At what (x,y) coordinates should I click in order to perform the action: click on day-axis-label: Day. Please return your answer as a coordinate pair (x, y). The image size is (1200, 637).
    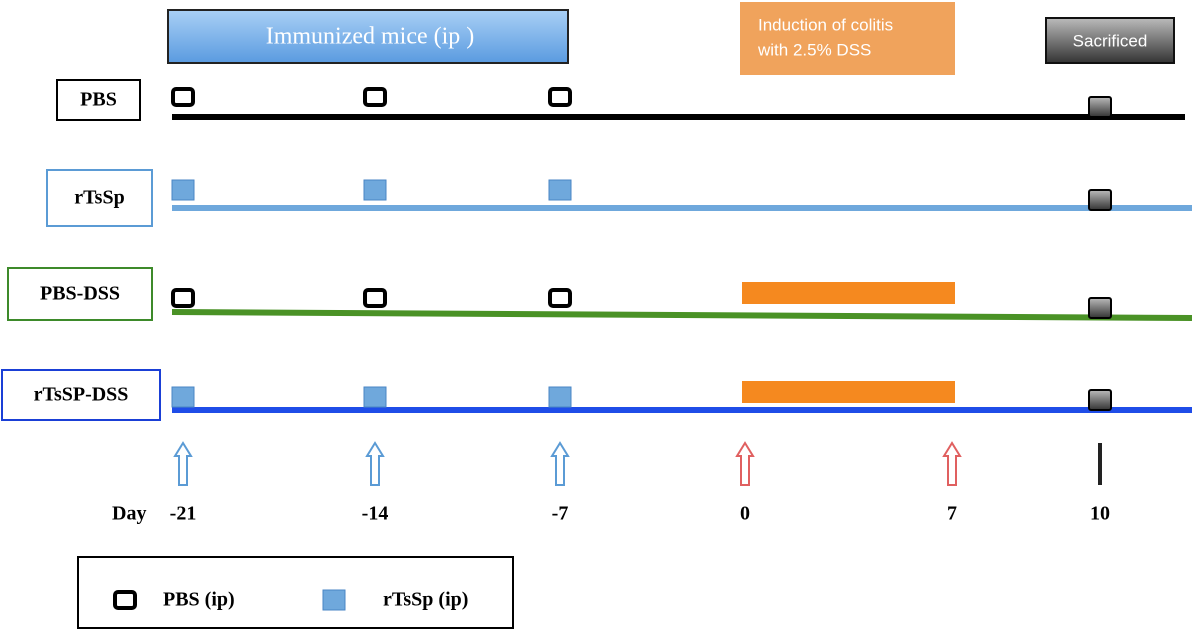
    Looking at the image, I should click on (129, 514).